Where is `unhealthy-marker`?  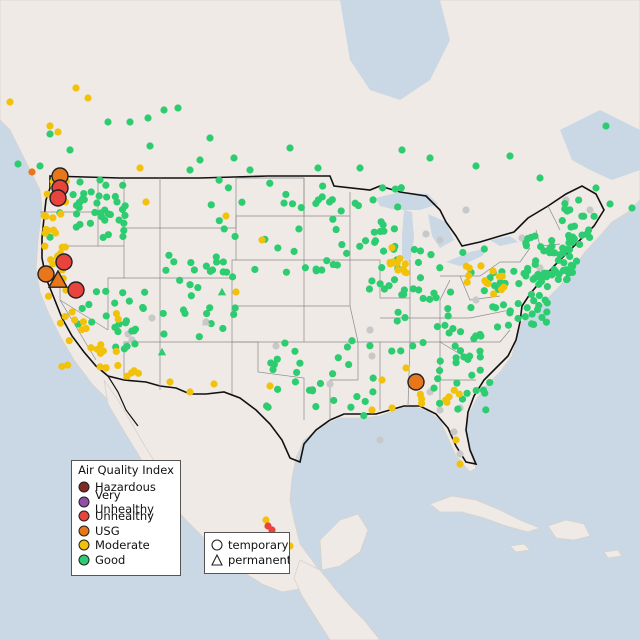
unhealthy-marker is located at coordinates (272, 530).